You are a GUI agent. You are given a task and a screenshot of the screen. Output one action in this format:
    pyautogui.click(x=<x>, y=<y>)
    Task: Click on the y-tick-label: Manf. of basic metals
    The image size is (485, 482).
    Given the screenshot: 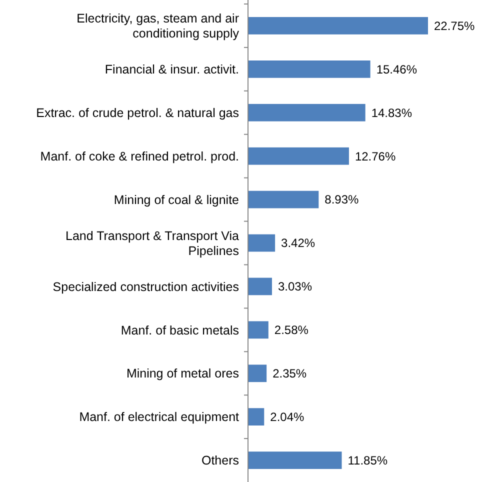 What is the action you would take?
    pyautogui.click(x=179, y=330)
    